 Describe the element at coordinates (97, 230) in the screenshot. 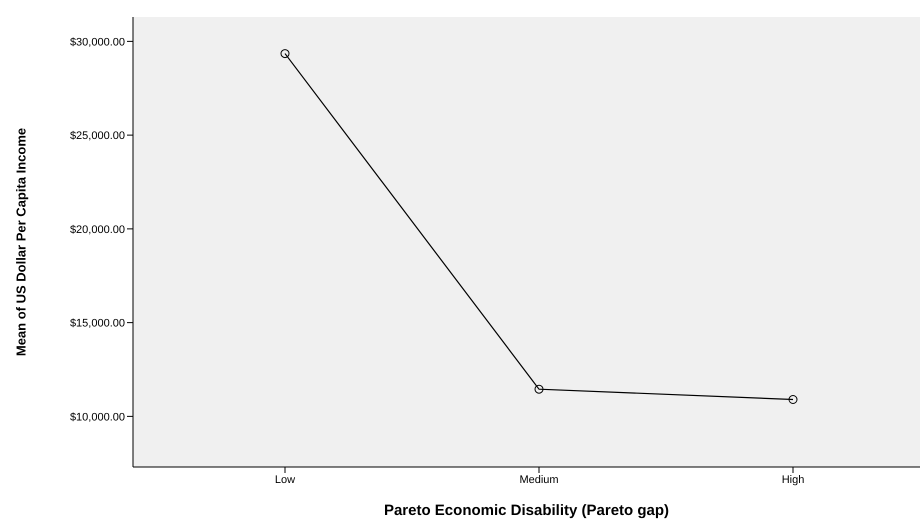

I see `y-tick-label: $20,000.00` at that location.